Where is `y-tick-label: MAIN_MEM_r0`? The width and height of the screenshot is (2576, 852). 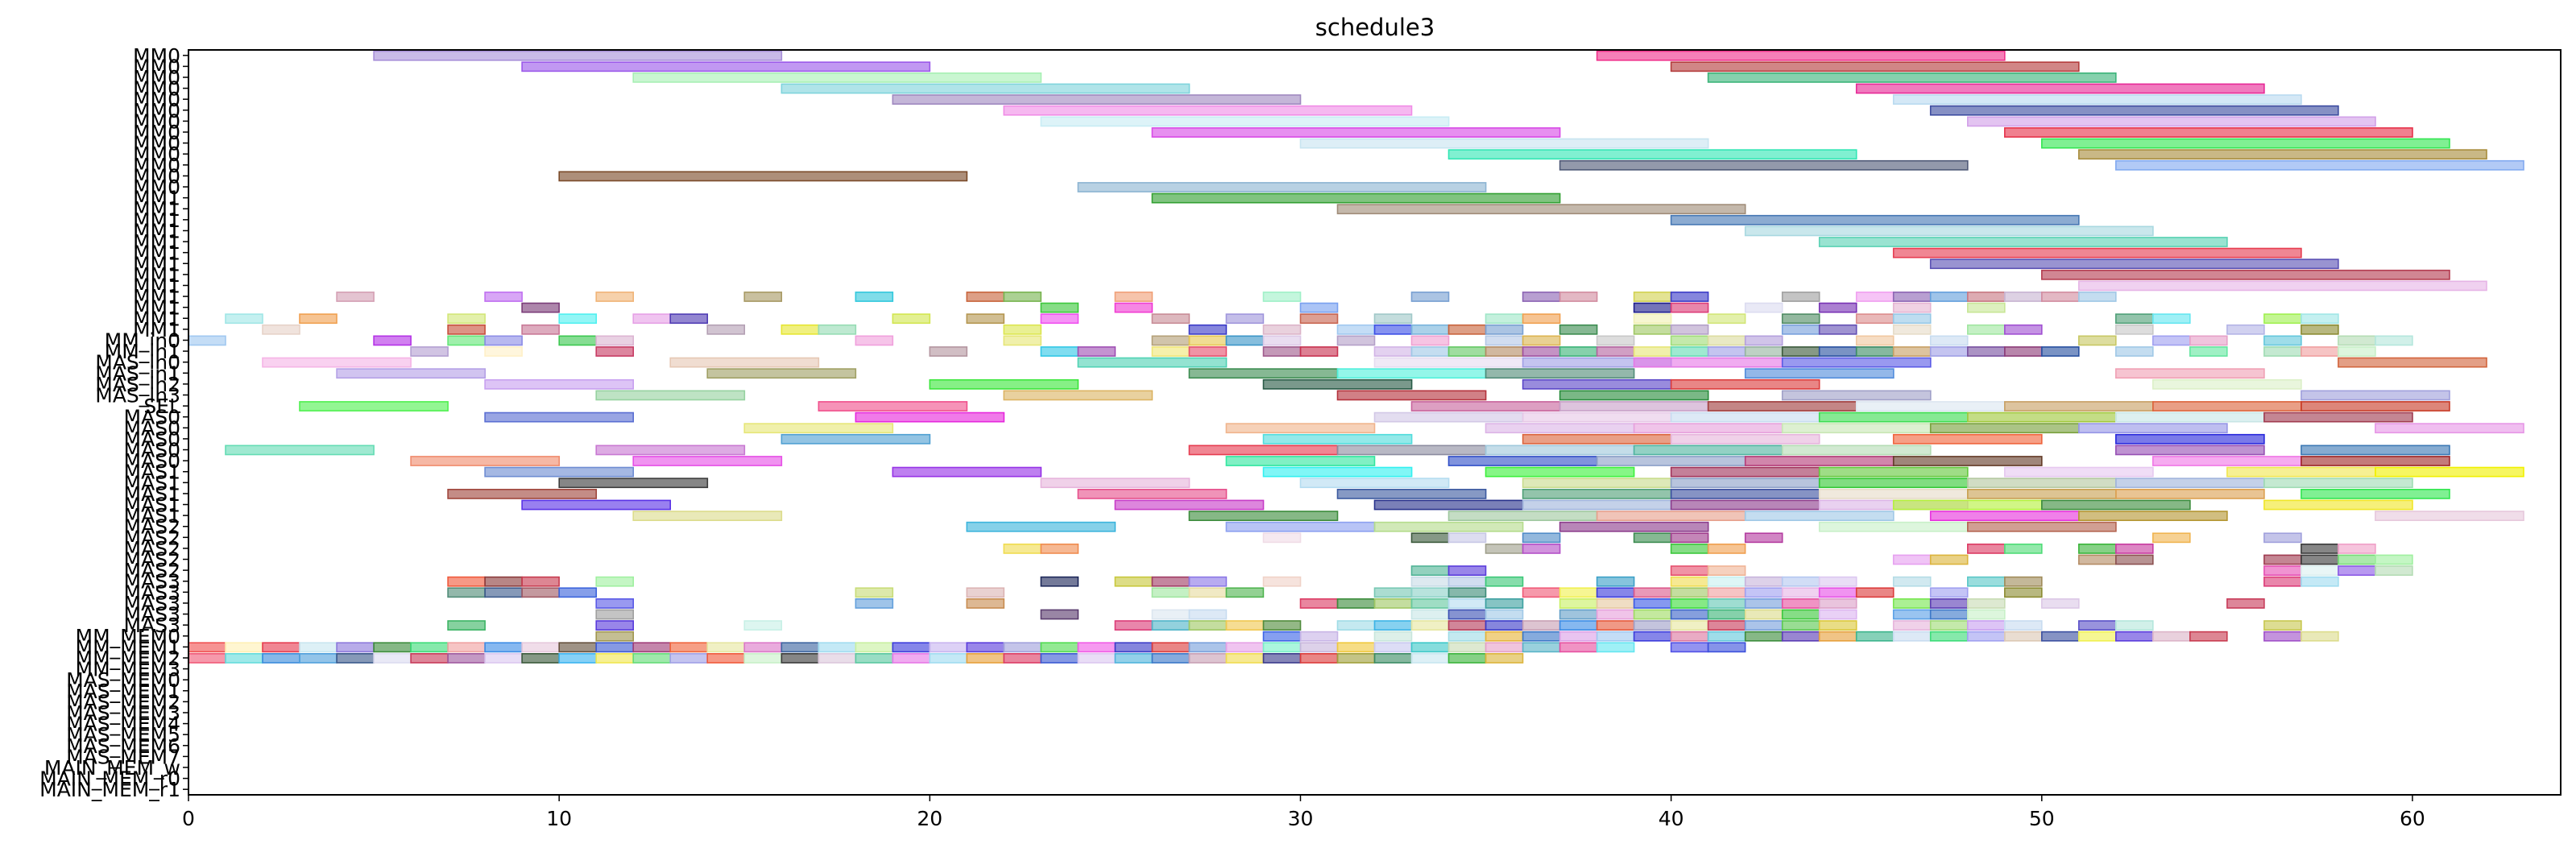
y-tick-label: MAIN_MEM_r0 is located at coordinates (109, 779).